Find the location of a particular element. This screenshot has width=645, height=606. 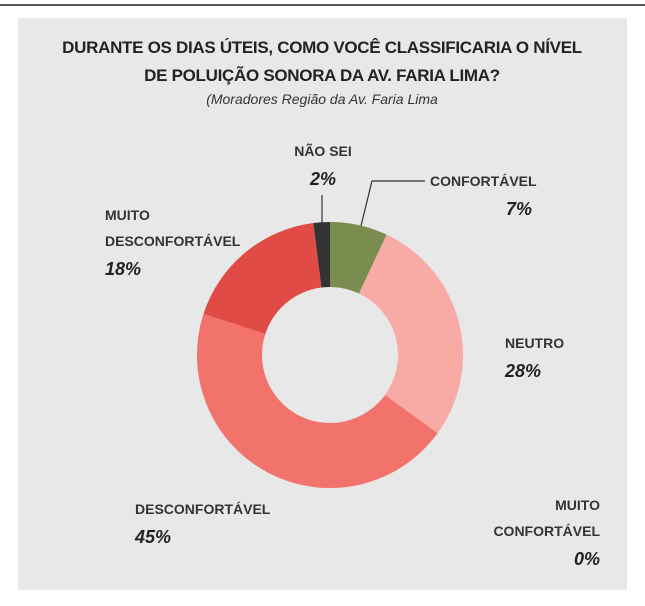

value-label: 45% is located at coordinates (153, 537).